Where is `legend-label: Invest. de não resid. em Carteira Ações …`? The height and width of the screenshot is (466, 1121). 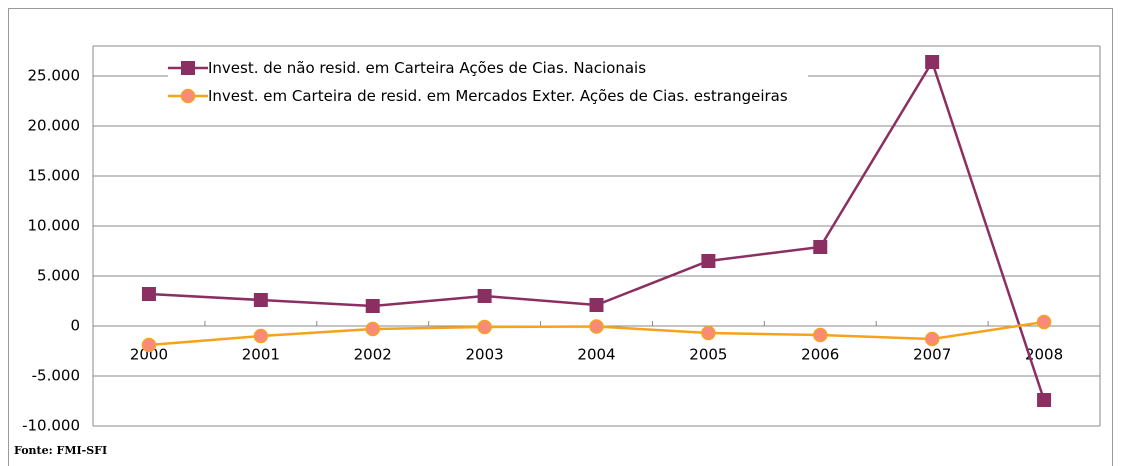
legend-label: Invest. de não resid. em Carteira Ações … is located at coordinates (427, 68).